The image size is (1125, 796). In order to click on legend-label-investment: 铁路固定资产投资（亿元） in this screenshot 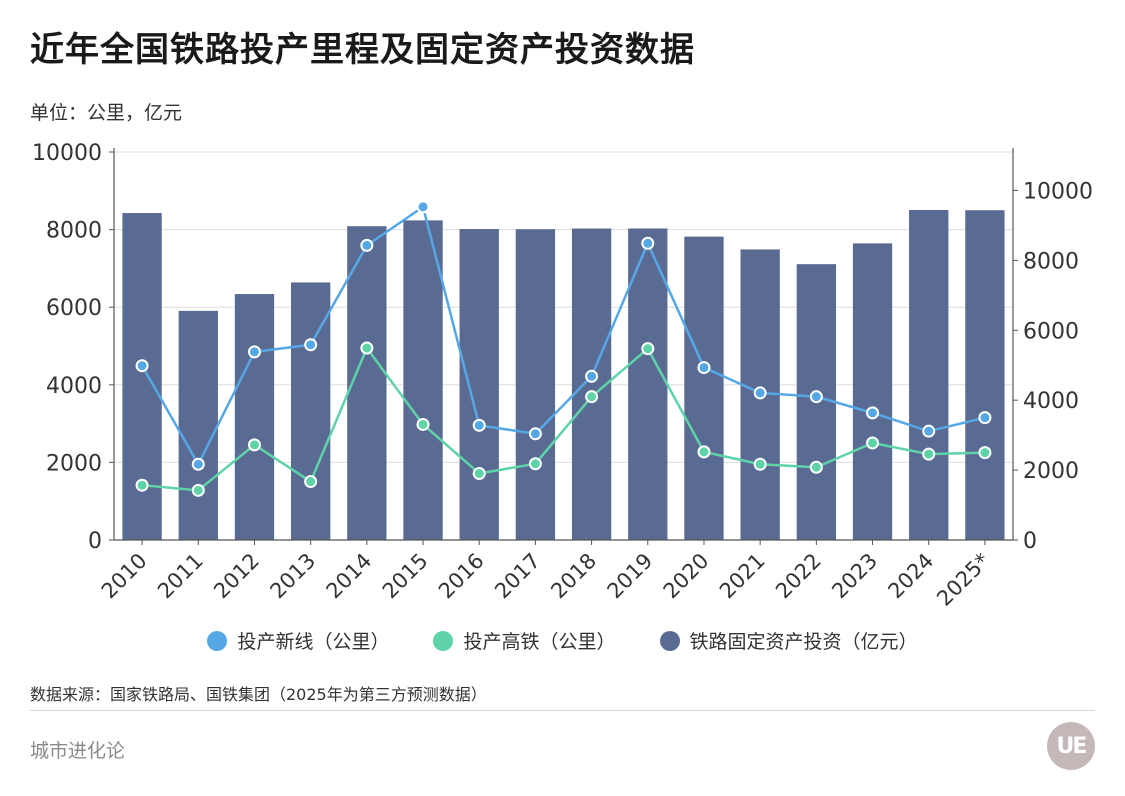, I will do `click(803, 642)`.